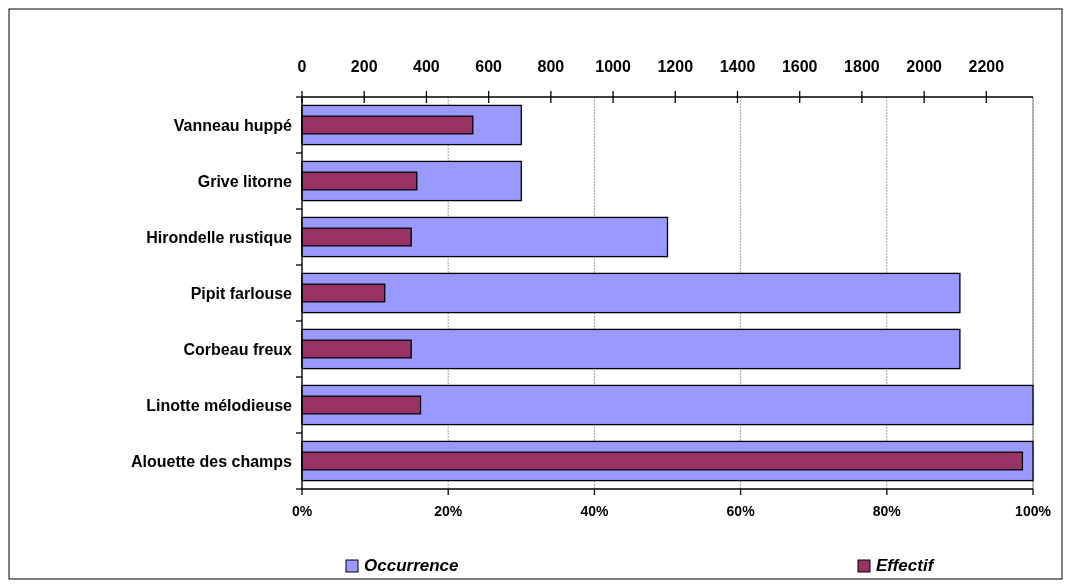 The width and height of the screenshot is (1071, 584). Describe the element at coordinates (245, 181) in the screenshot. I see `y-tick-label: Grive litorne` at that location.